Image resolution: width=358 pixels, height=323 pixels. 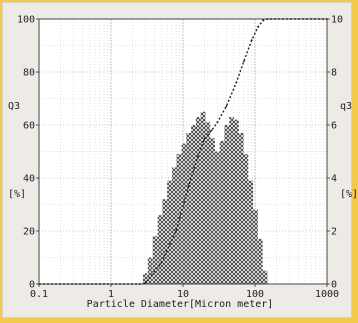 I want to click on y-left-unit: [%], so click(x=17, y=194).